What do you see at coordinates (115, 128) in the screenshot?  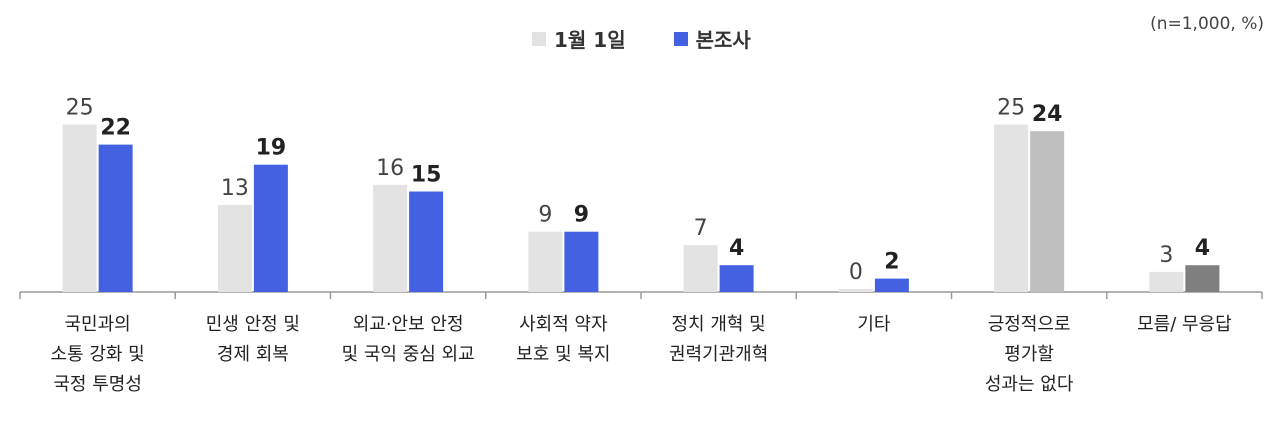 I see `data-label-series-2-cat-1: 22` at bounding box center [115, 128].